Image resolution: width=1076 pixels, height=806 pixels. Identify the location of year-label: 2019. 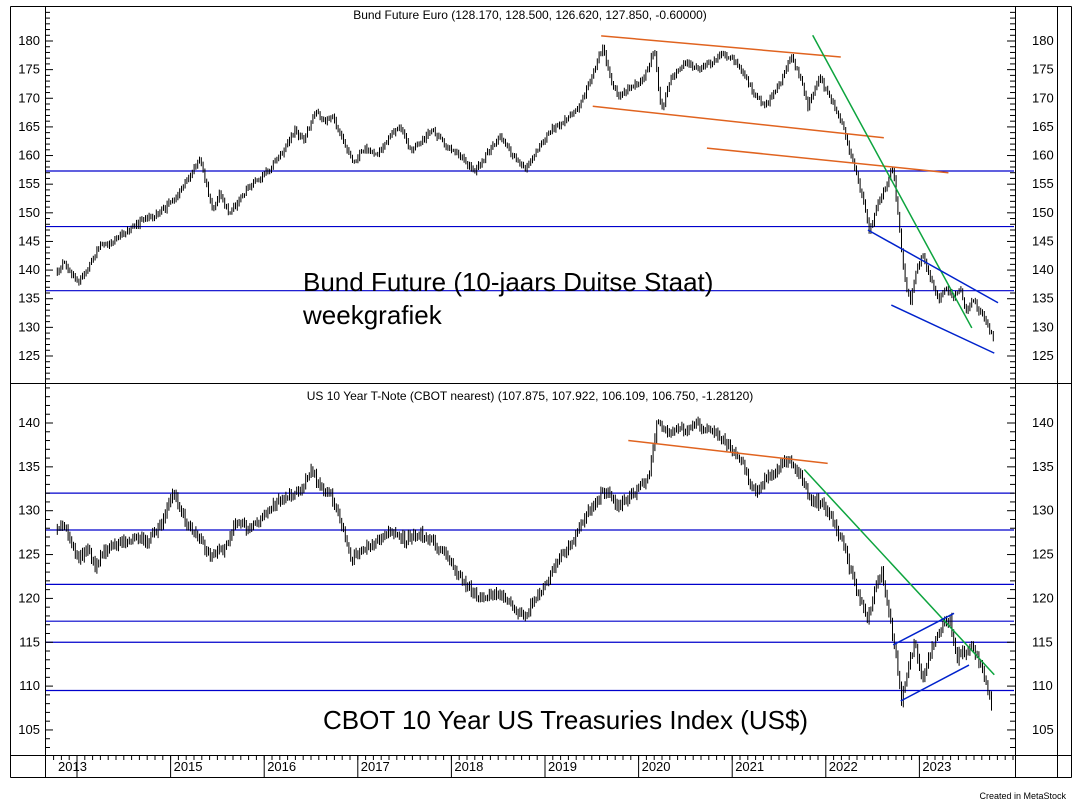
(562, 766).